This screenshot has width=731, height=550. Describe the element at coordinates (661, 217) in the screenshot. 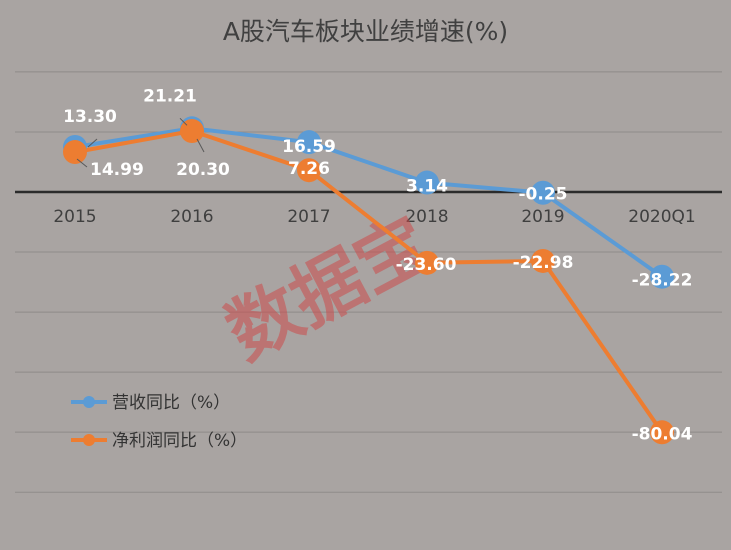

I see `x-tick-label: 2020Q1` at that location.